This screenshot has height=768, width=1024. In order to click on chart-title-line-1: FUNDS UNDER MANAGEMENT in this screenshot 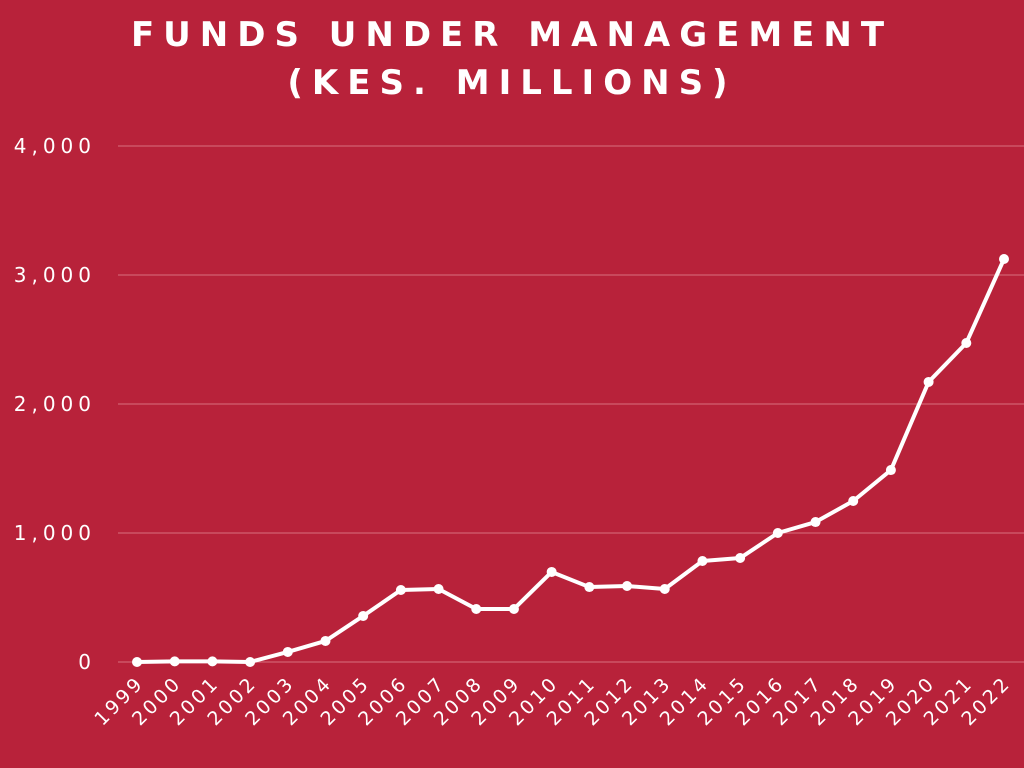, I will do `click(512, 35)`.